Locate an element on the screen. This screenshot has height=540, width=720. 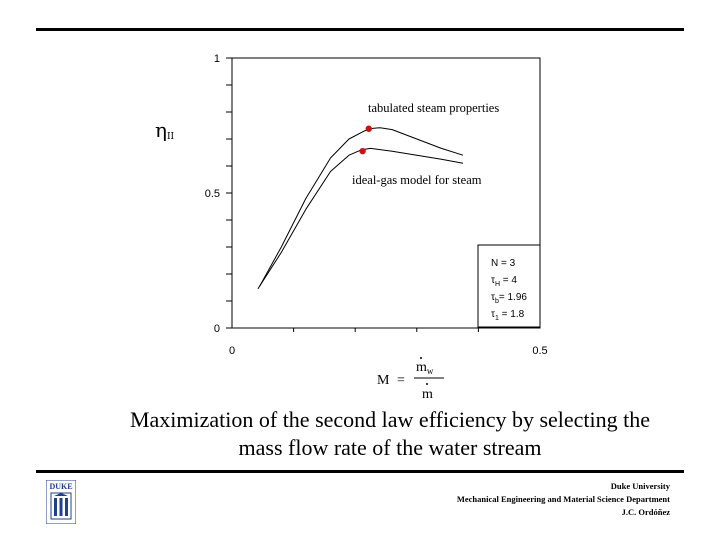
param-row: τH = 4 is located at coordinates (504, 281).